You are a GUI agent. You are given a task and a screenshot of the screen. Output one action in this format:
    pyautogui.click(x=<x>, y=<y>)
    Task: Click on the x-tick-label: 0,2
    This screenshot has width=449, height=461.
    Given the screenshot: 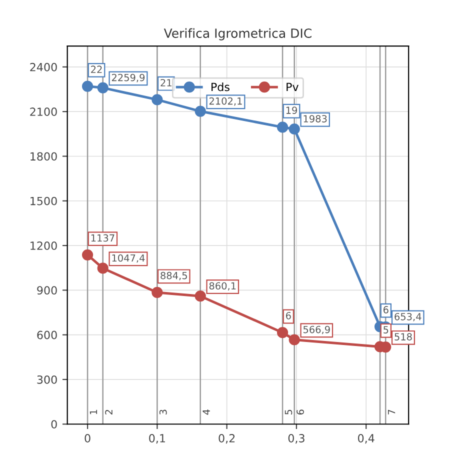 What is the action you would take?
    pyautogui.click(x=226, y=439)
    